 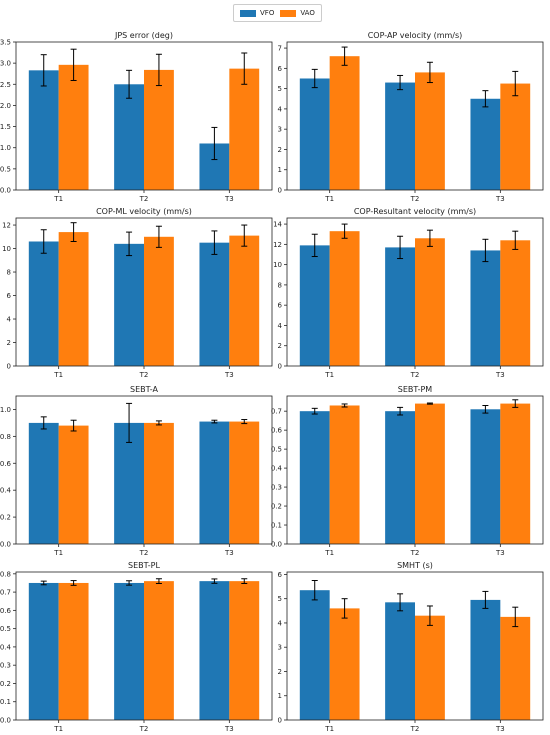 I want to click on chart7-ytick-label-7: 0.7, so click(x=5, y=593).